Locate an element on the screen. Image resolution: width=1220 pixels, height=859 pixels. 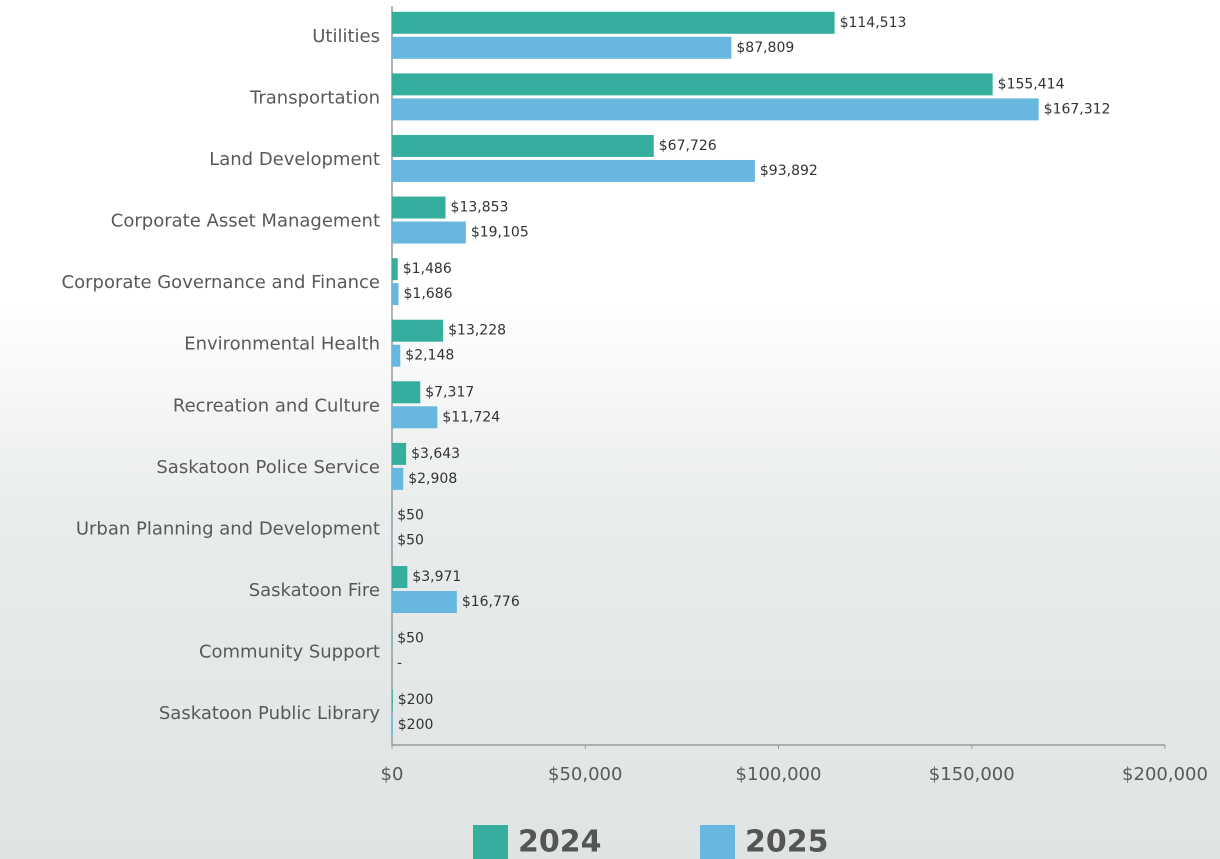
x-tick-label: $200,000 is located at coordinates (1165, 774).